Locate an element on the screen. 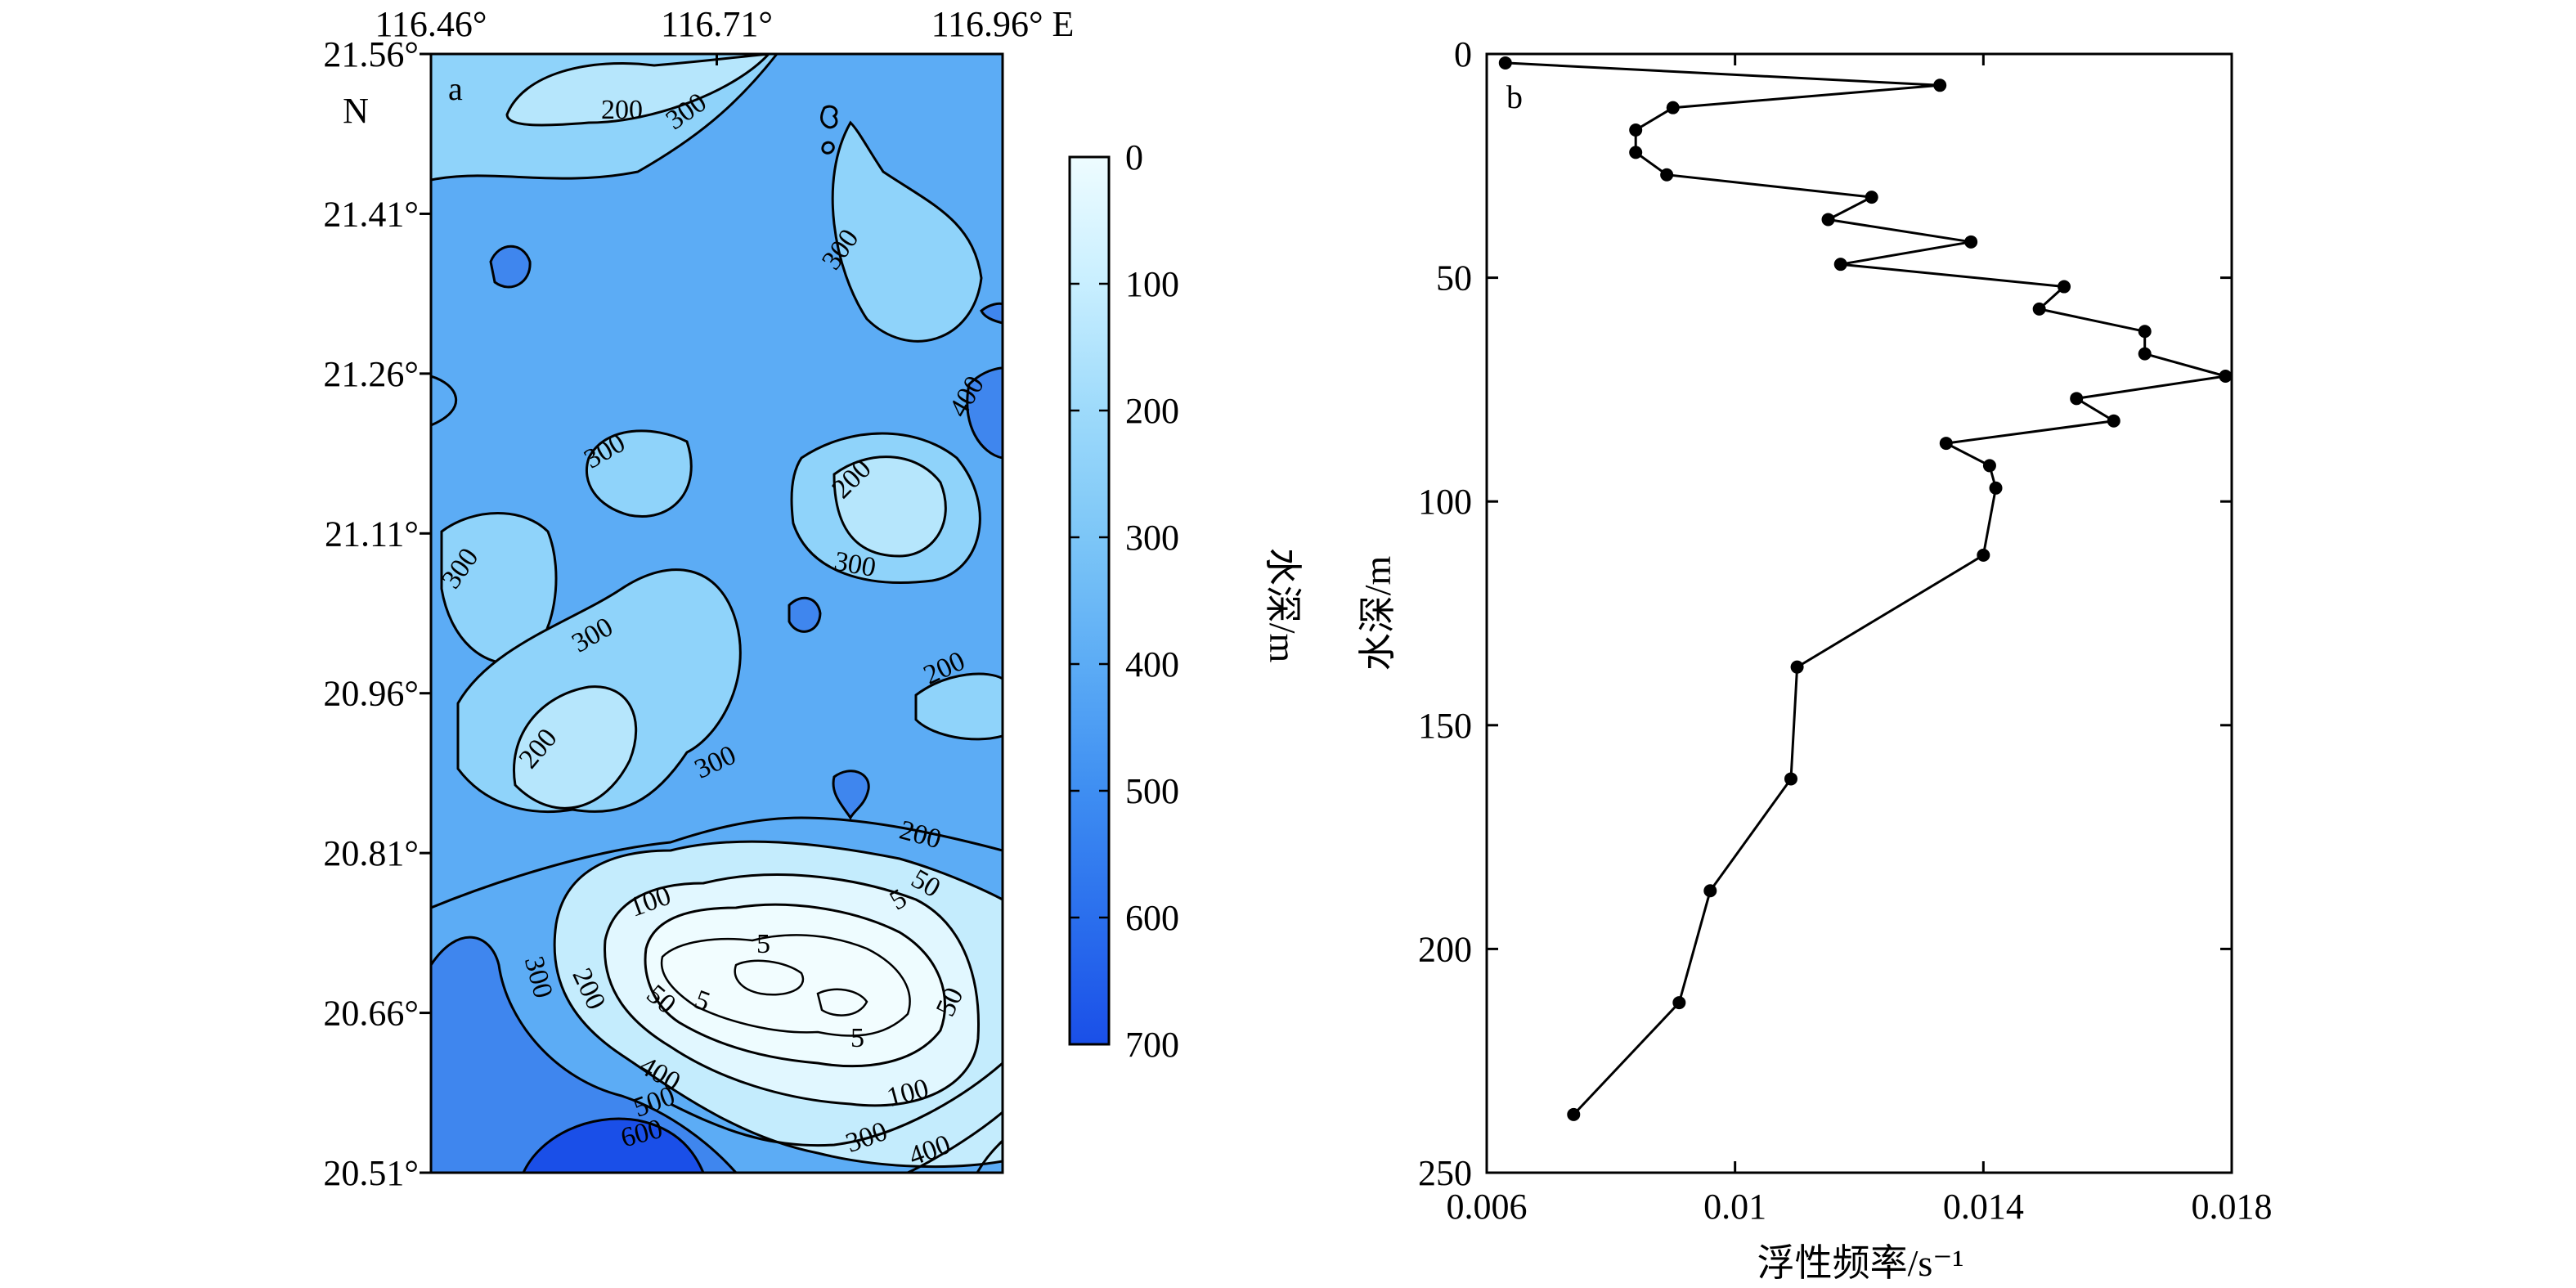 The height and width of the screenshot is (1288, 2576). shelf-region is located at coordinates (778, 637).